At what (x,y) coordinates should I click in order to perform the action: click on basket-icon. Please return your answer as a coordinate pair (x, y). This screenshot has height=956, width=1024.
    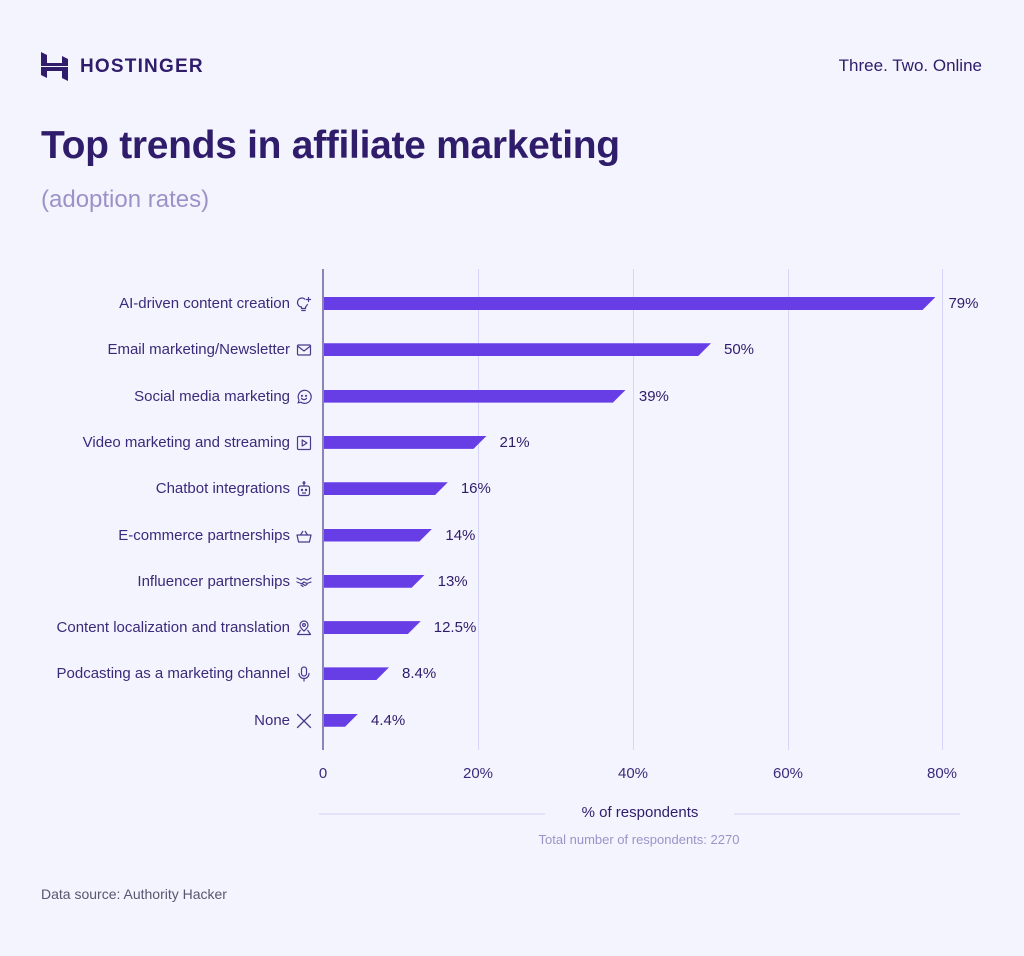
    Looking at the image, I should click on (304, 536).